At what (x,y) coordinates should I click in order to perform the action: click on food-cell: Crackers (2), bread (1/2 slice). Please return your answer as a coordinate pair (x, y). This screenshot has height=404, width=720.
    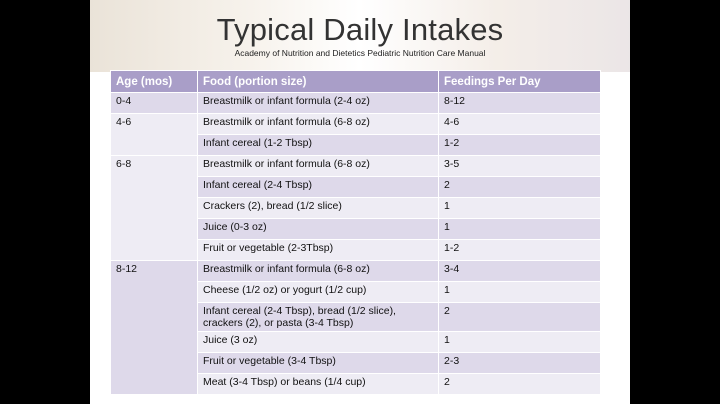
    Looking at the image, I should click on (318, 208).